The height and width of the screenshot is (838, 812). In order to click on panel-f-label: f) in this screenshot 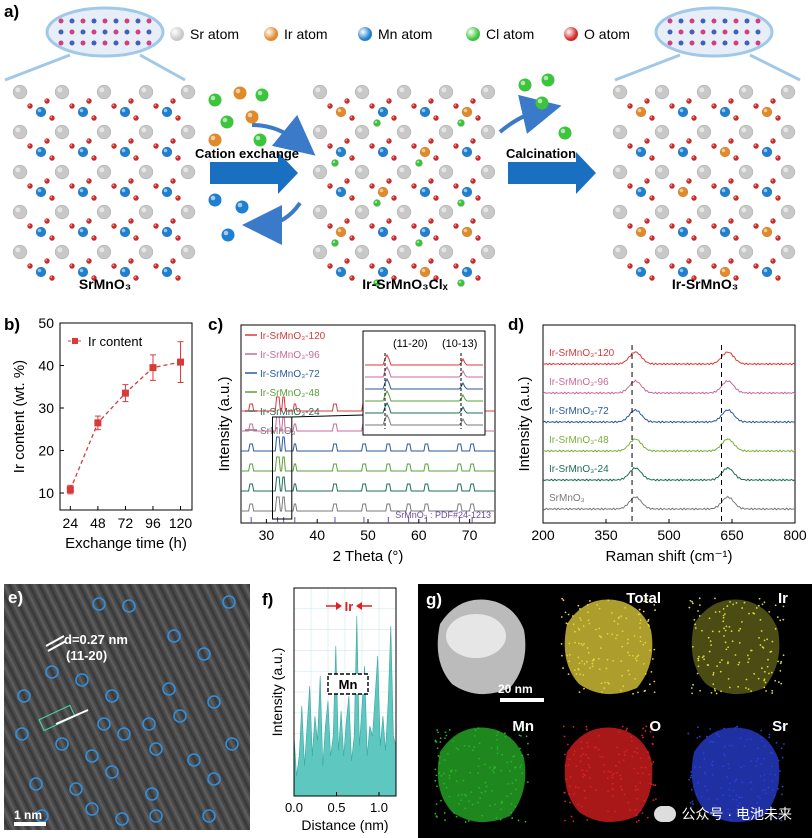, I will do `click(268, 599)`.